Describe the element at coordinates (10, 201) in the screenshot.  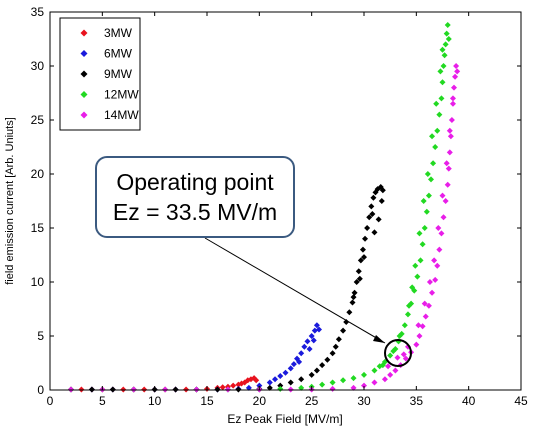
I see `y-axis-label: field emission current [Arb. Uniuts]` at that location.